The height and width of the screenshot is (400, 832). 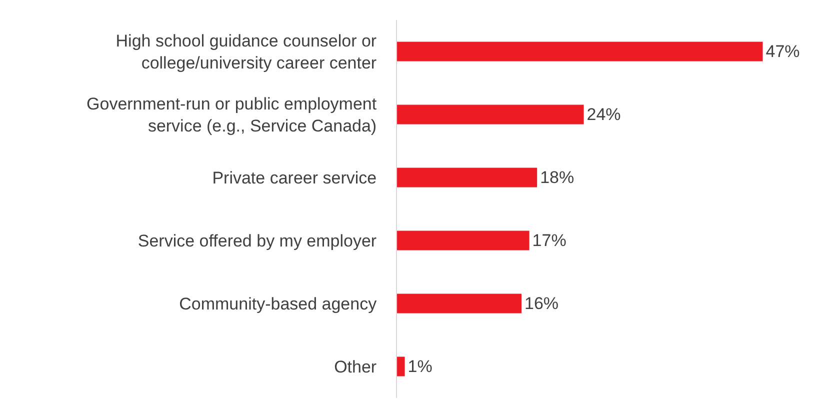 I want to click on y-tick-label: Private career service, so click(x=294, y=178).